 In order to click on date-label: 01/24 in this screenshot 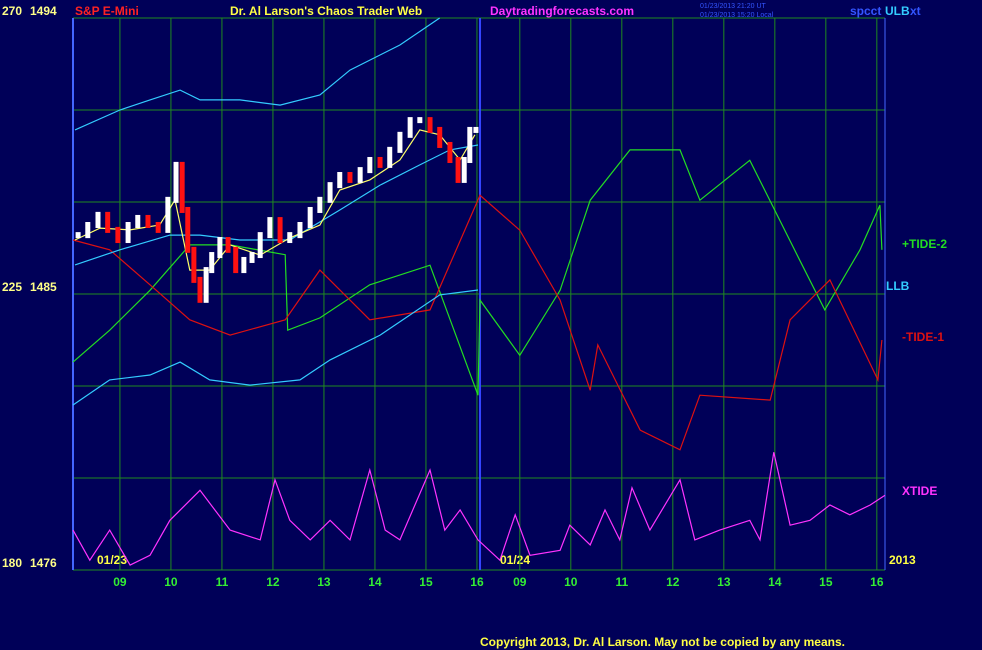, I will do `click(515, 560)`.